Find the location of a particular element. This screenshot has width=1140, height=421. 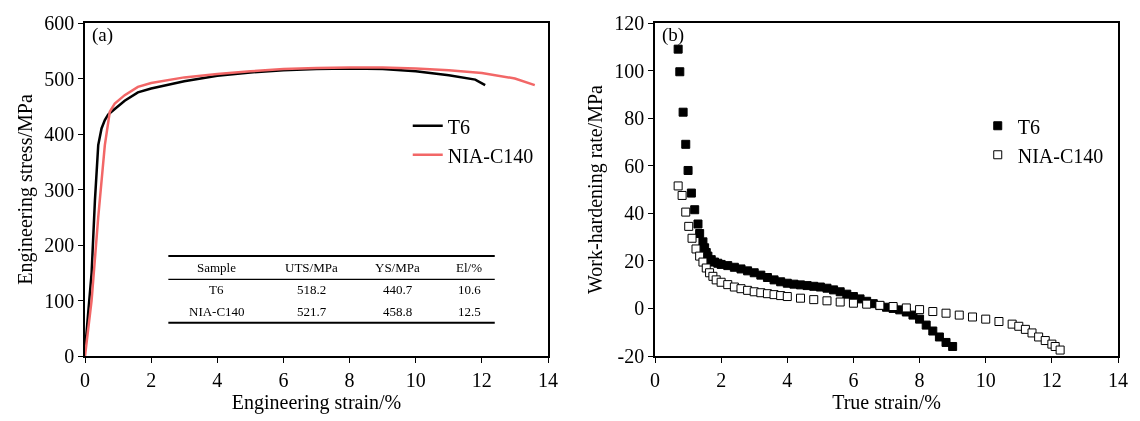

annotation: El/% is located at coordinates (469, 267).